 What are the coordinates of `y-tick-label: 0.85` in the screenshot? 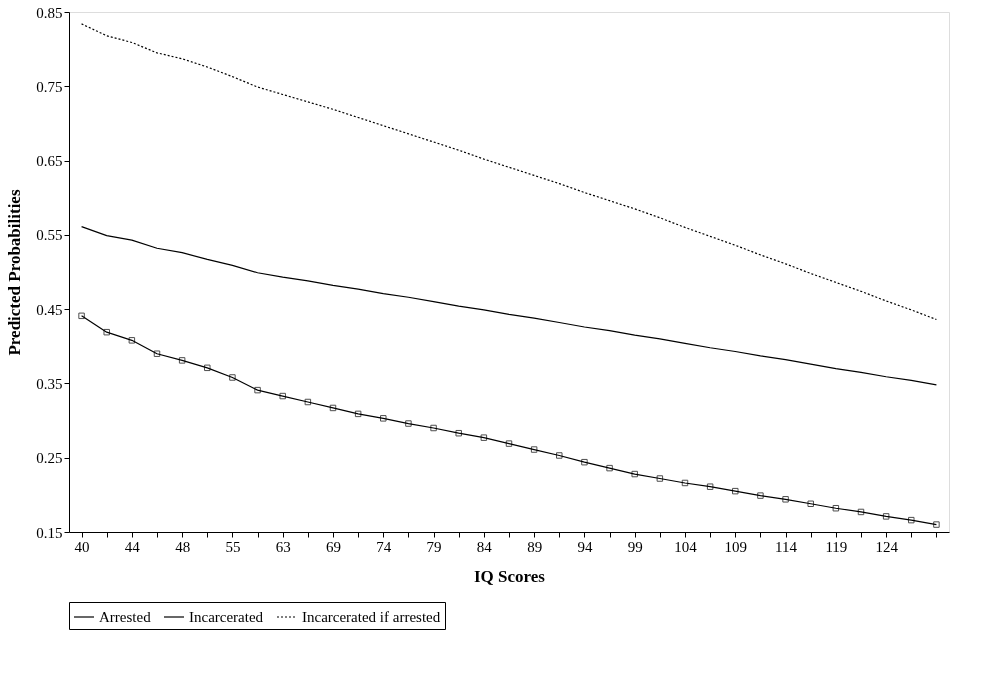 It's located at (49, 12).